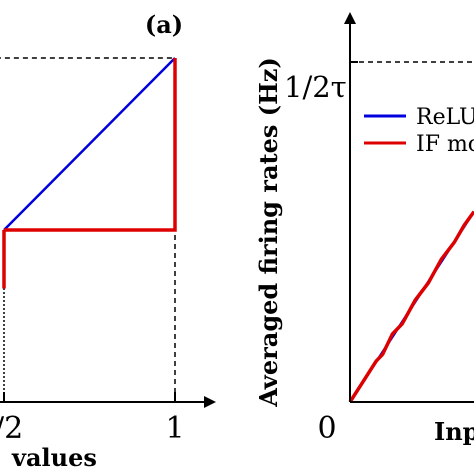 The height and width of the screenshot is (474, 474). I want to click on panel-a-x-tick-label-half: /2, so click(11, 428).